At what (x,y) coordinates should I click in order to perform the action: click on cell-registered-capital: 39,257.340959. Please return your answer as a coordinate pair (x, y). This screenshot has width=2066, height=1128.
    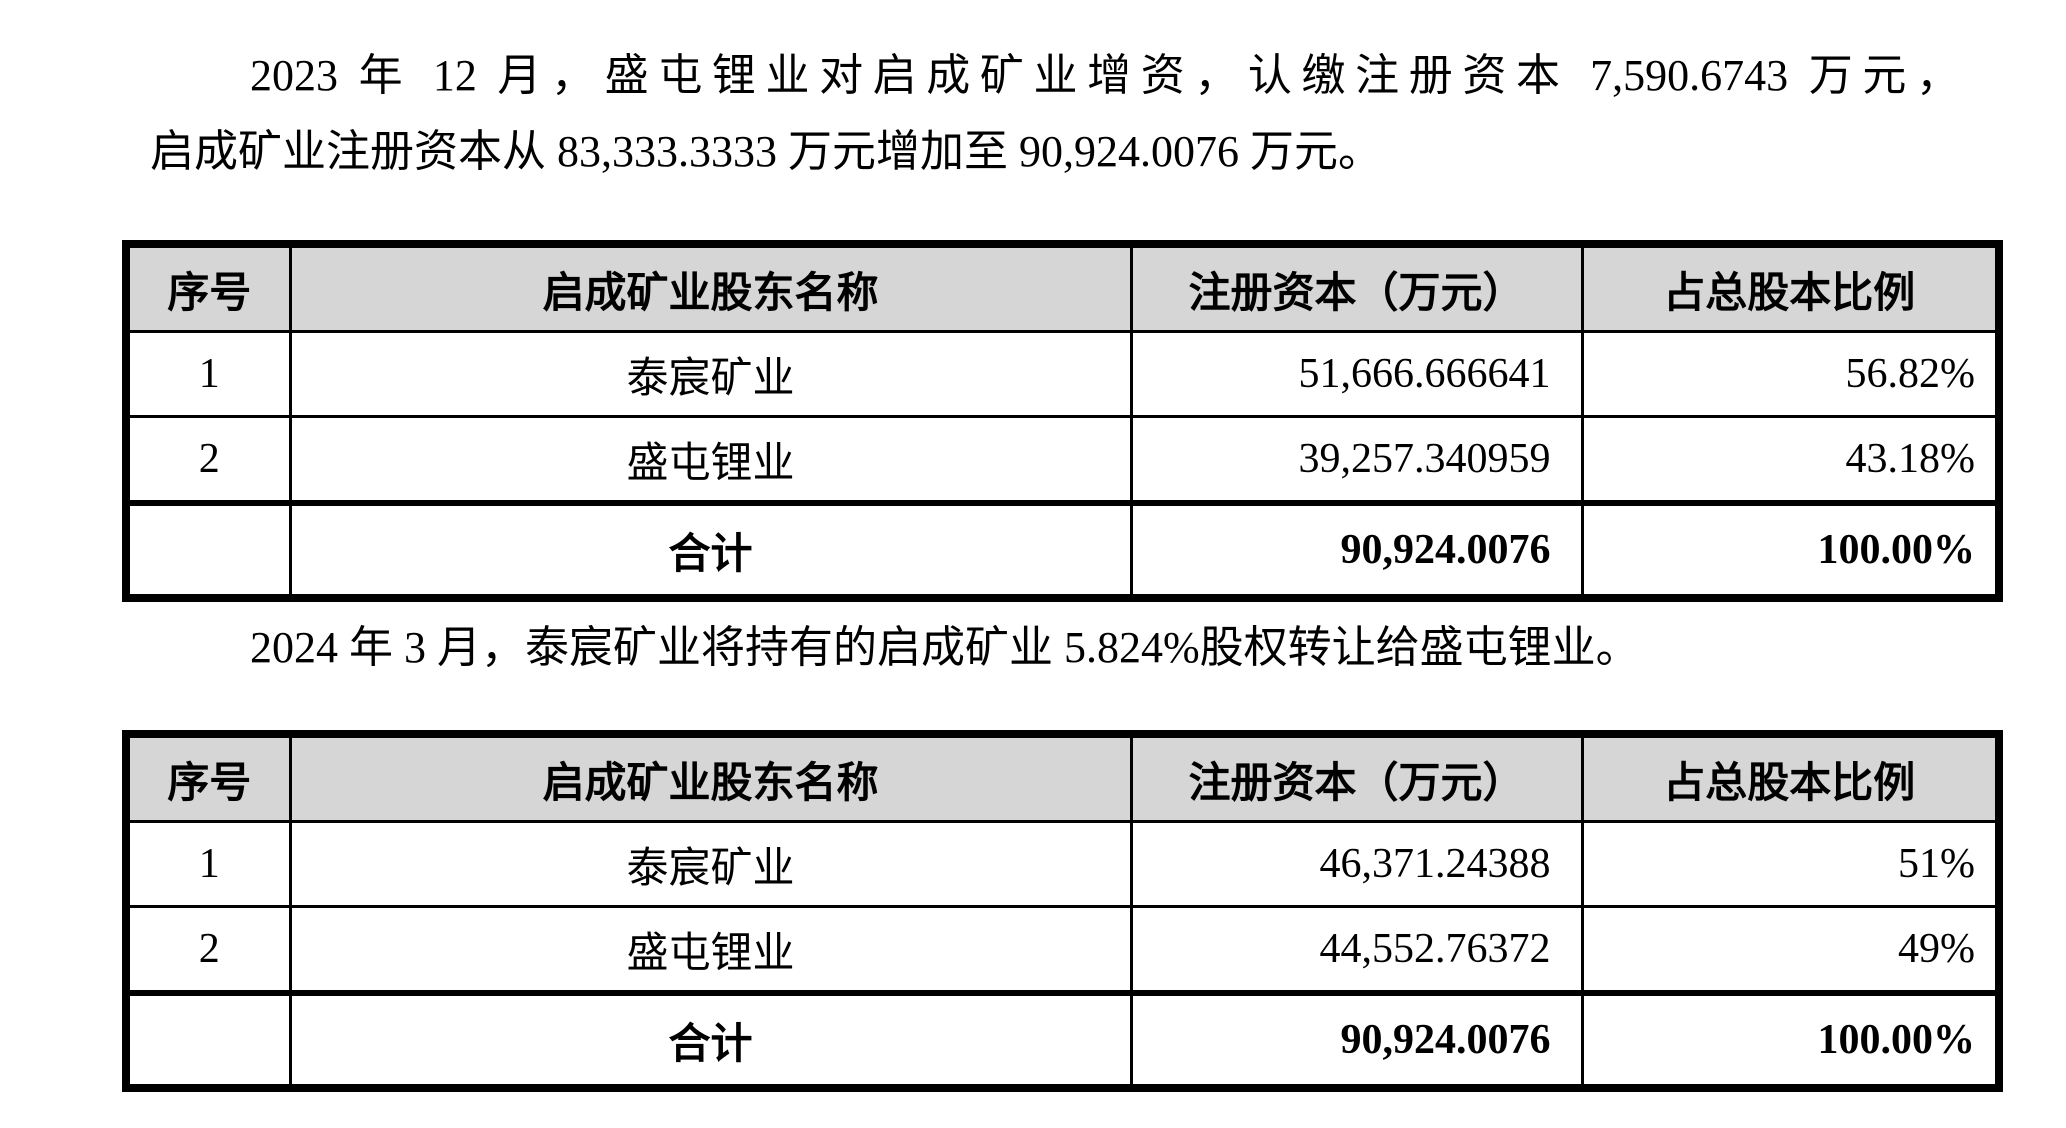
    Looking at the image, I should click on (1356, 460).